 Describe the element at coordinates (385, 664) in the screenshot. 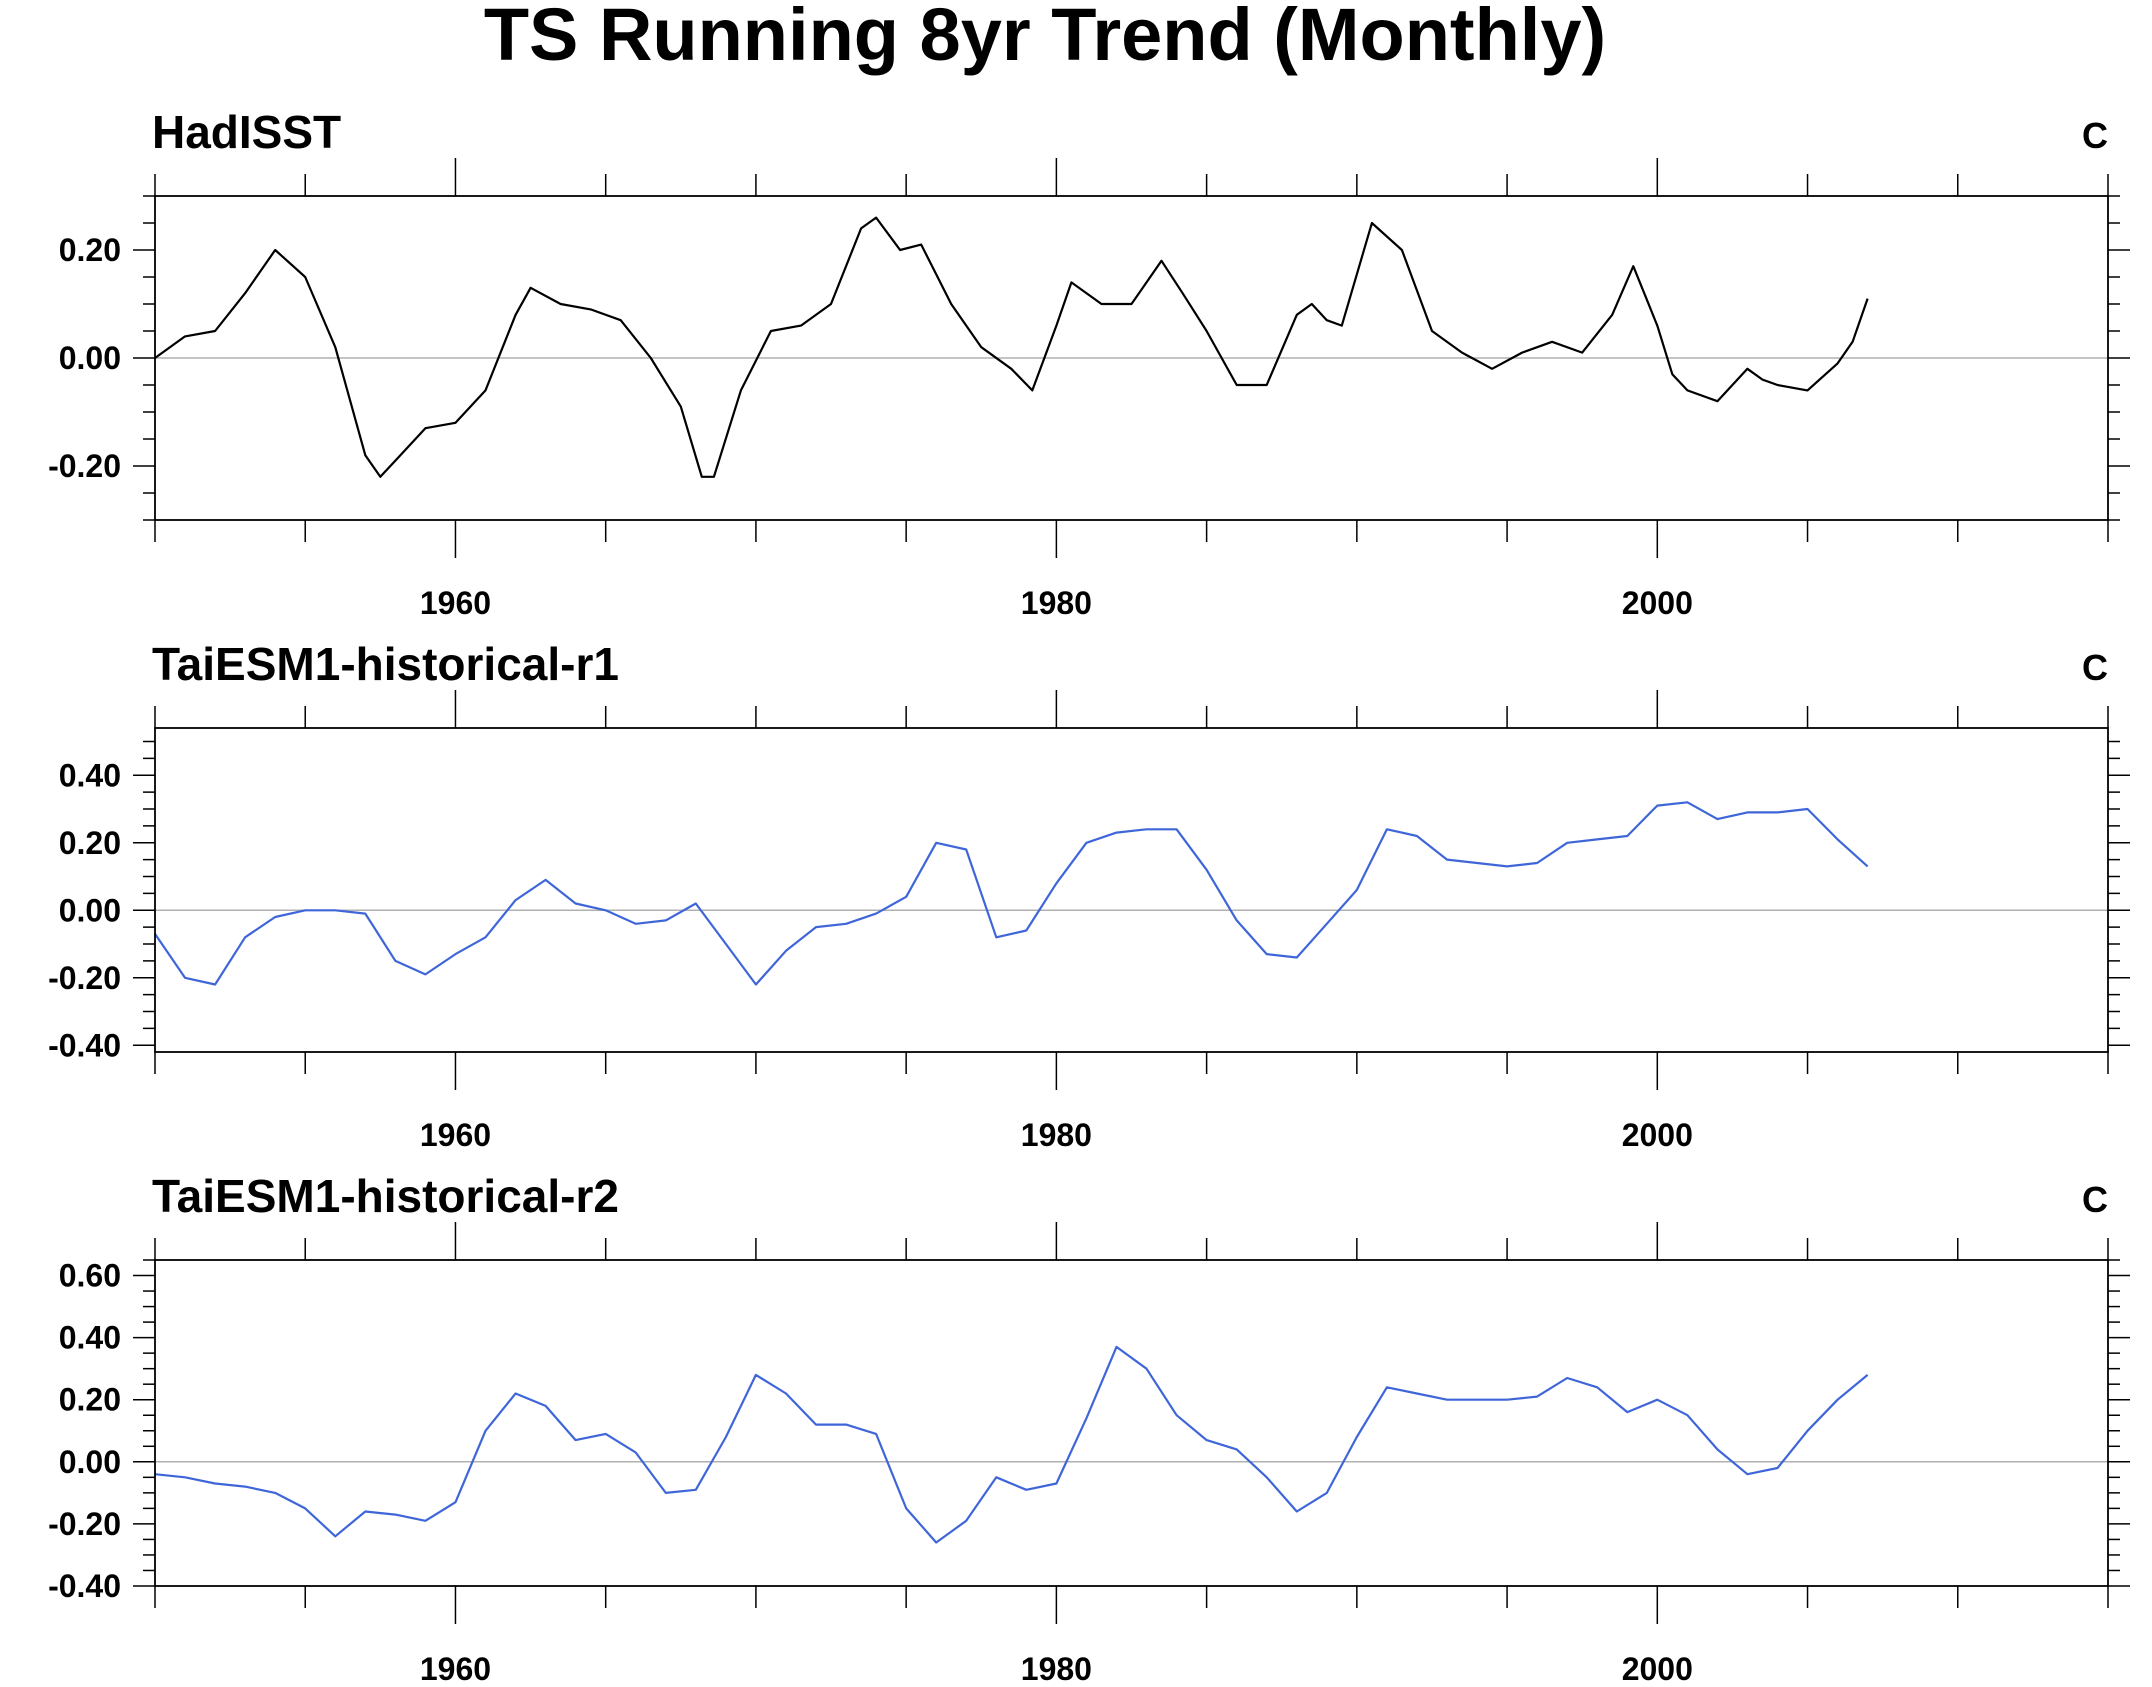

I see `panel-title: TaiESM1-historical-r1` at that location.